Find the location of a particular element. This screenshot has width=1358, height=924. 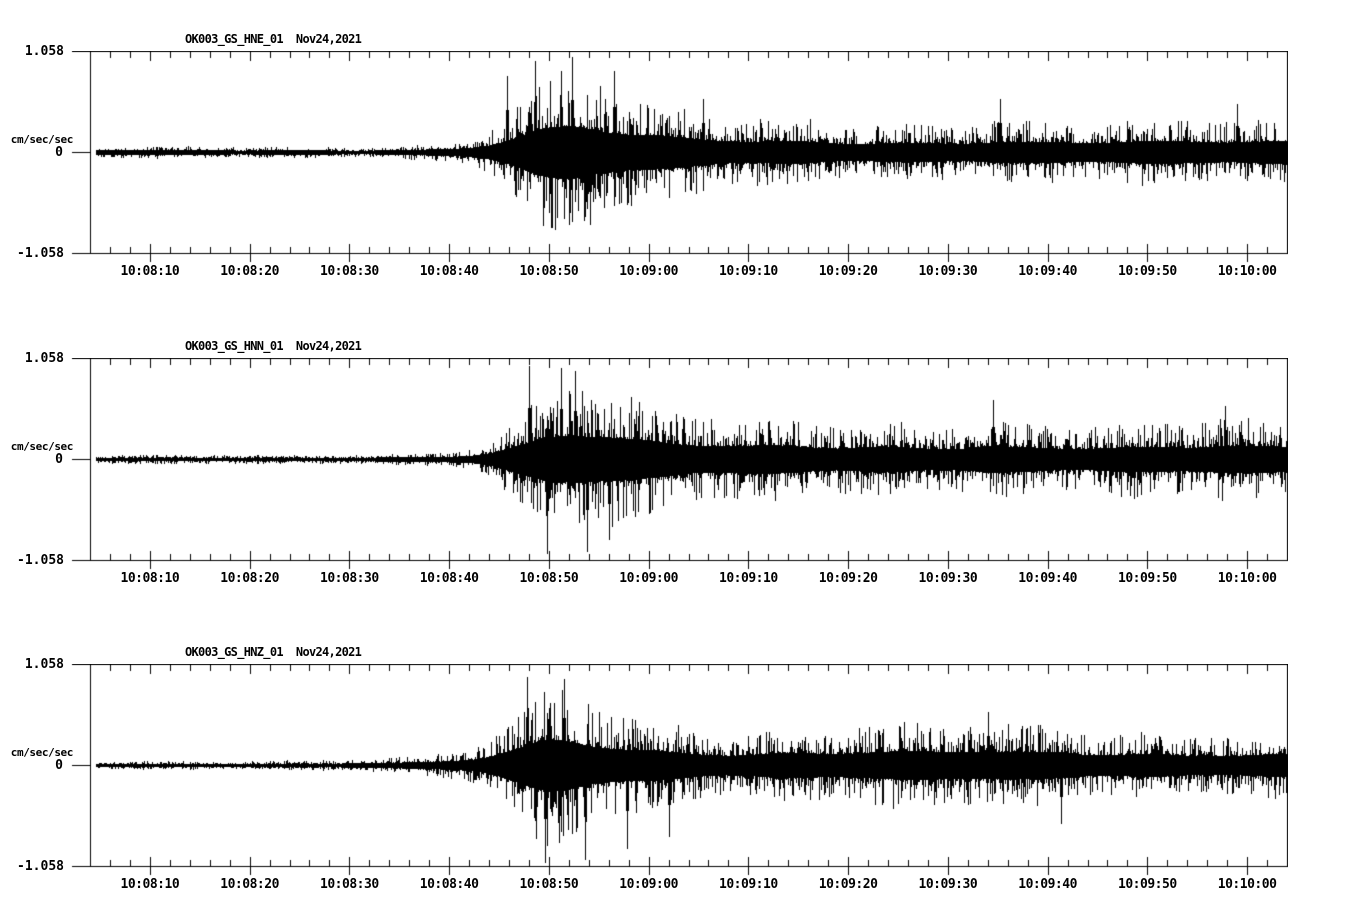

panel-title-hne: OK003_GS_HNE_01 Nov24,2021 is located at coordinates (273, 39).